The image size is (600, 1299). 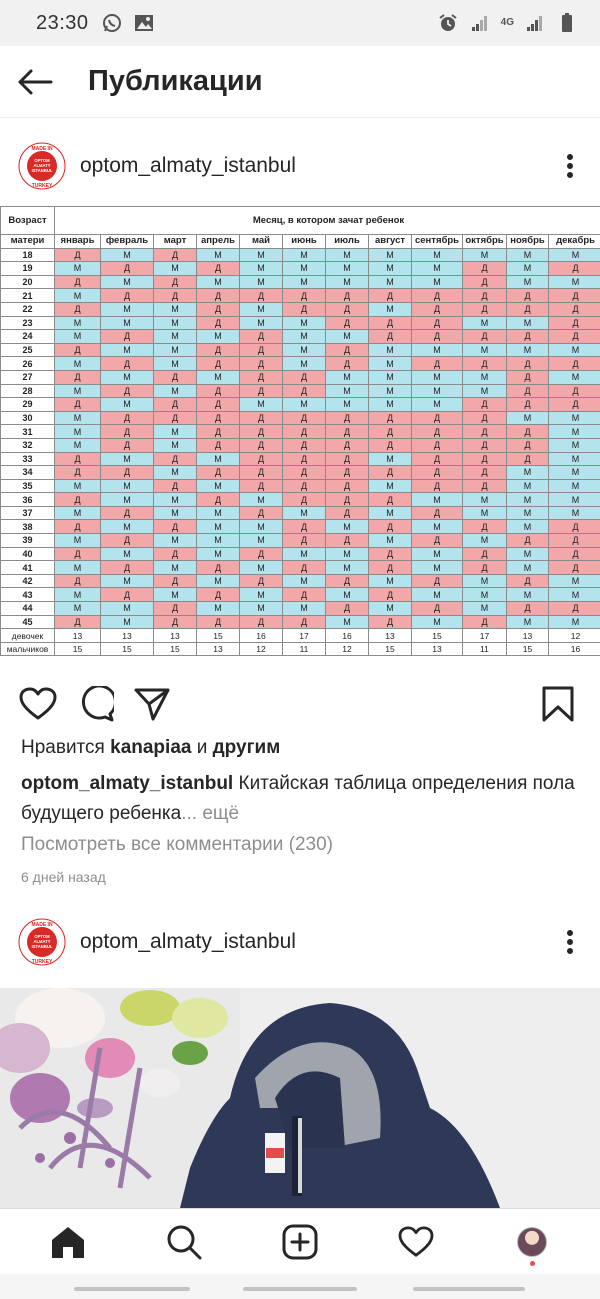 What do you see at coordinates (246, 747) in the screenshot?
I see `likes-others: другим` at bounding box center [246, 747].